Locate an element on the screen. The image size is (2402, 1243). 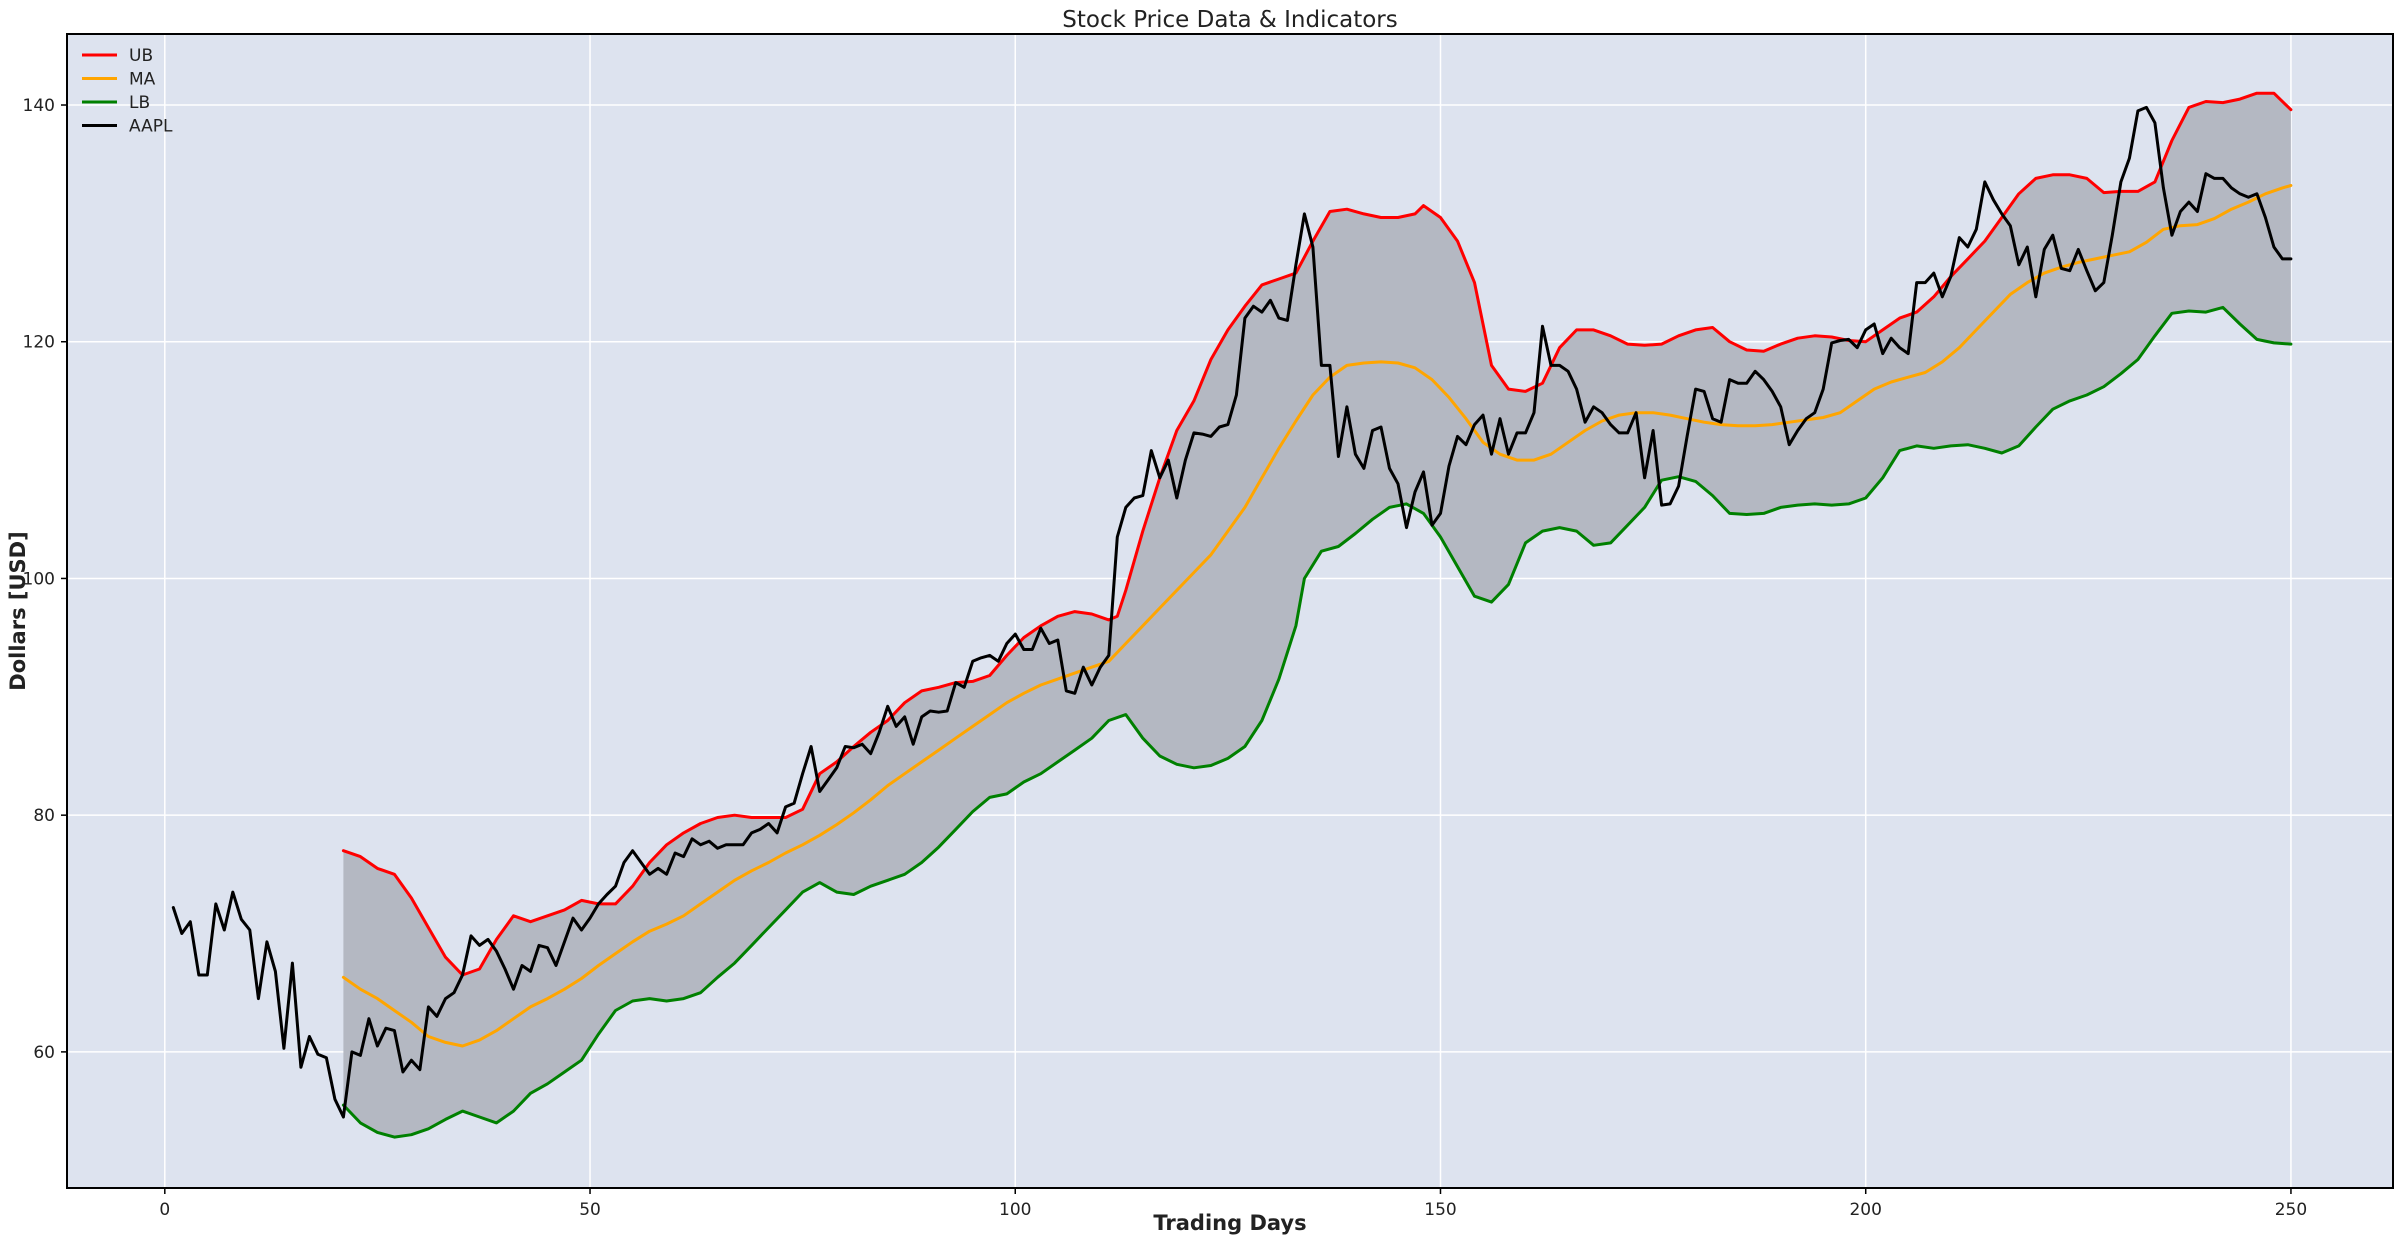
legend-label: AAPL is located at coordinates (151, 127).